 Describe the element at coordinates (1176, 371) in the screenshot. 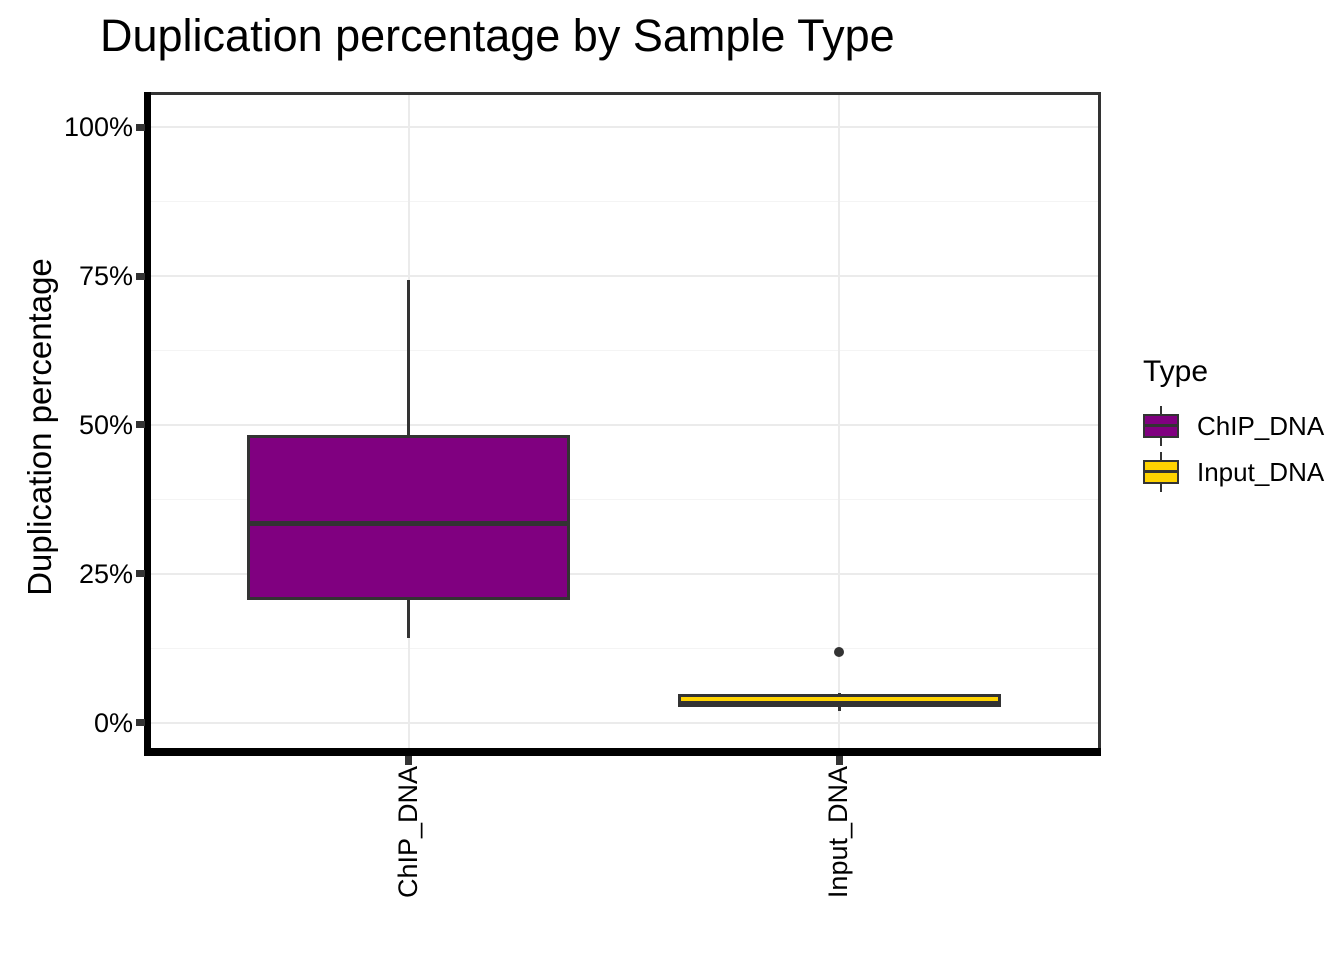

I see `legend-title: Type` at that location.